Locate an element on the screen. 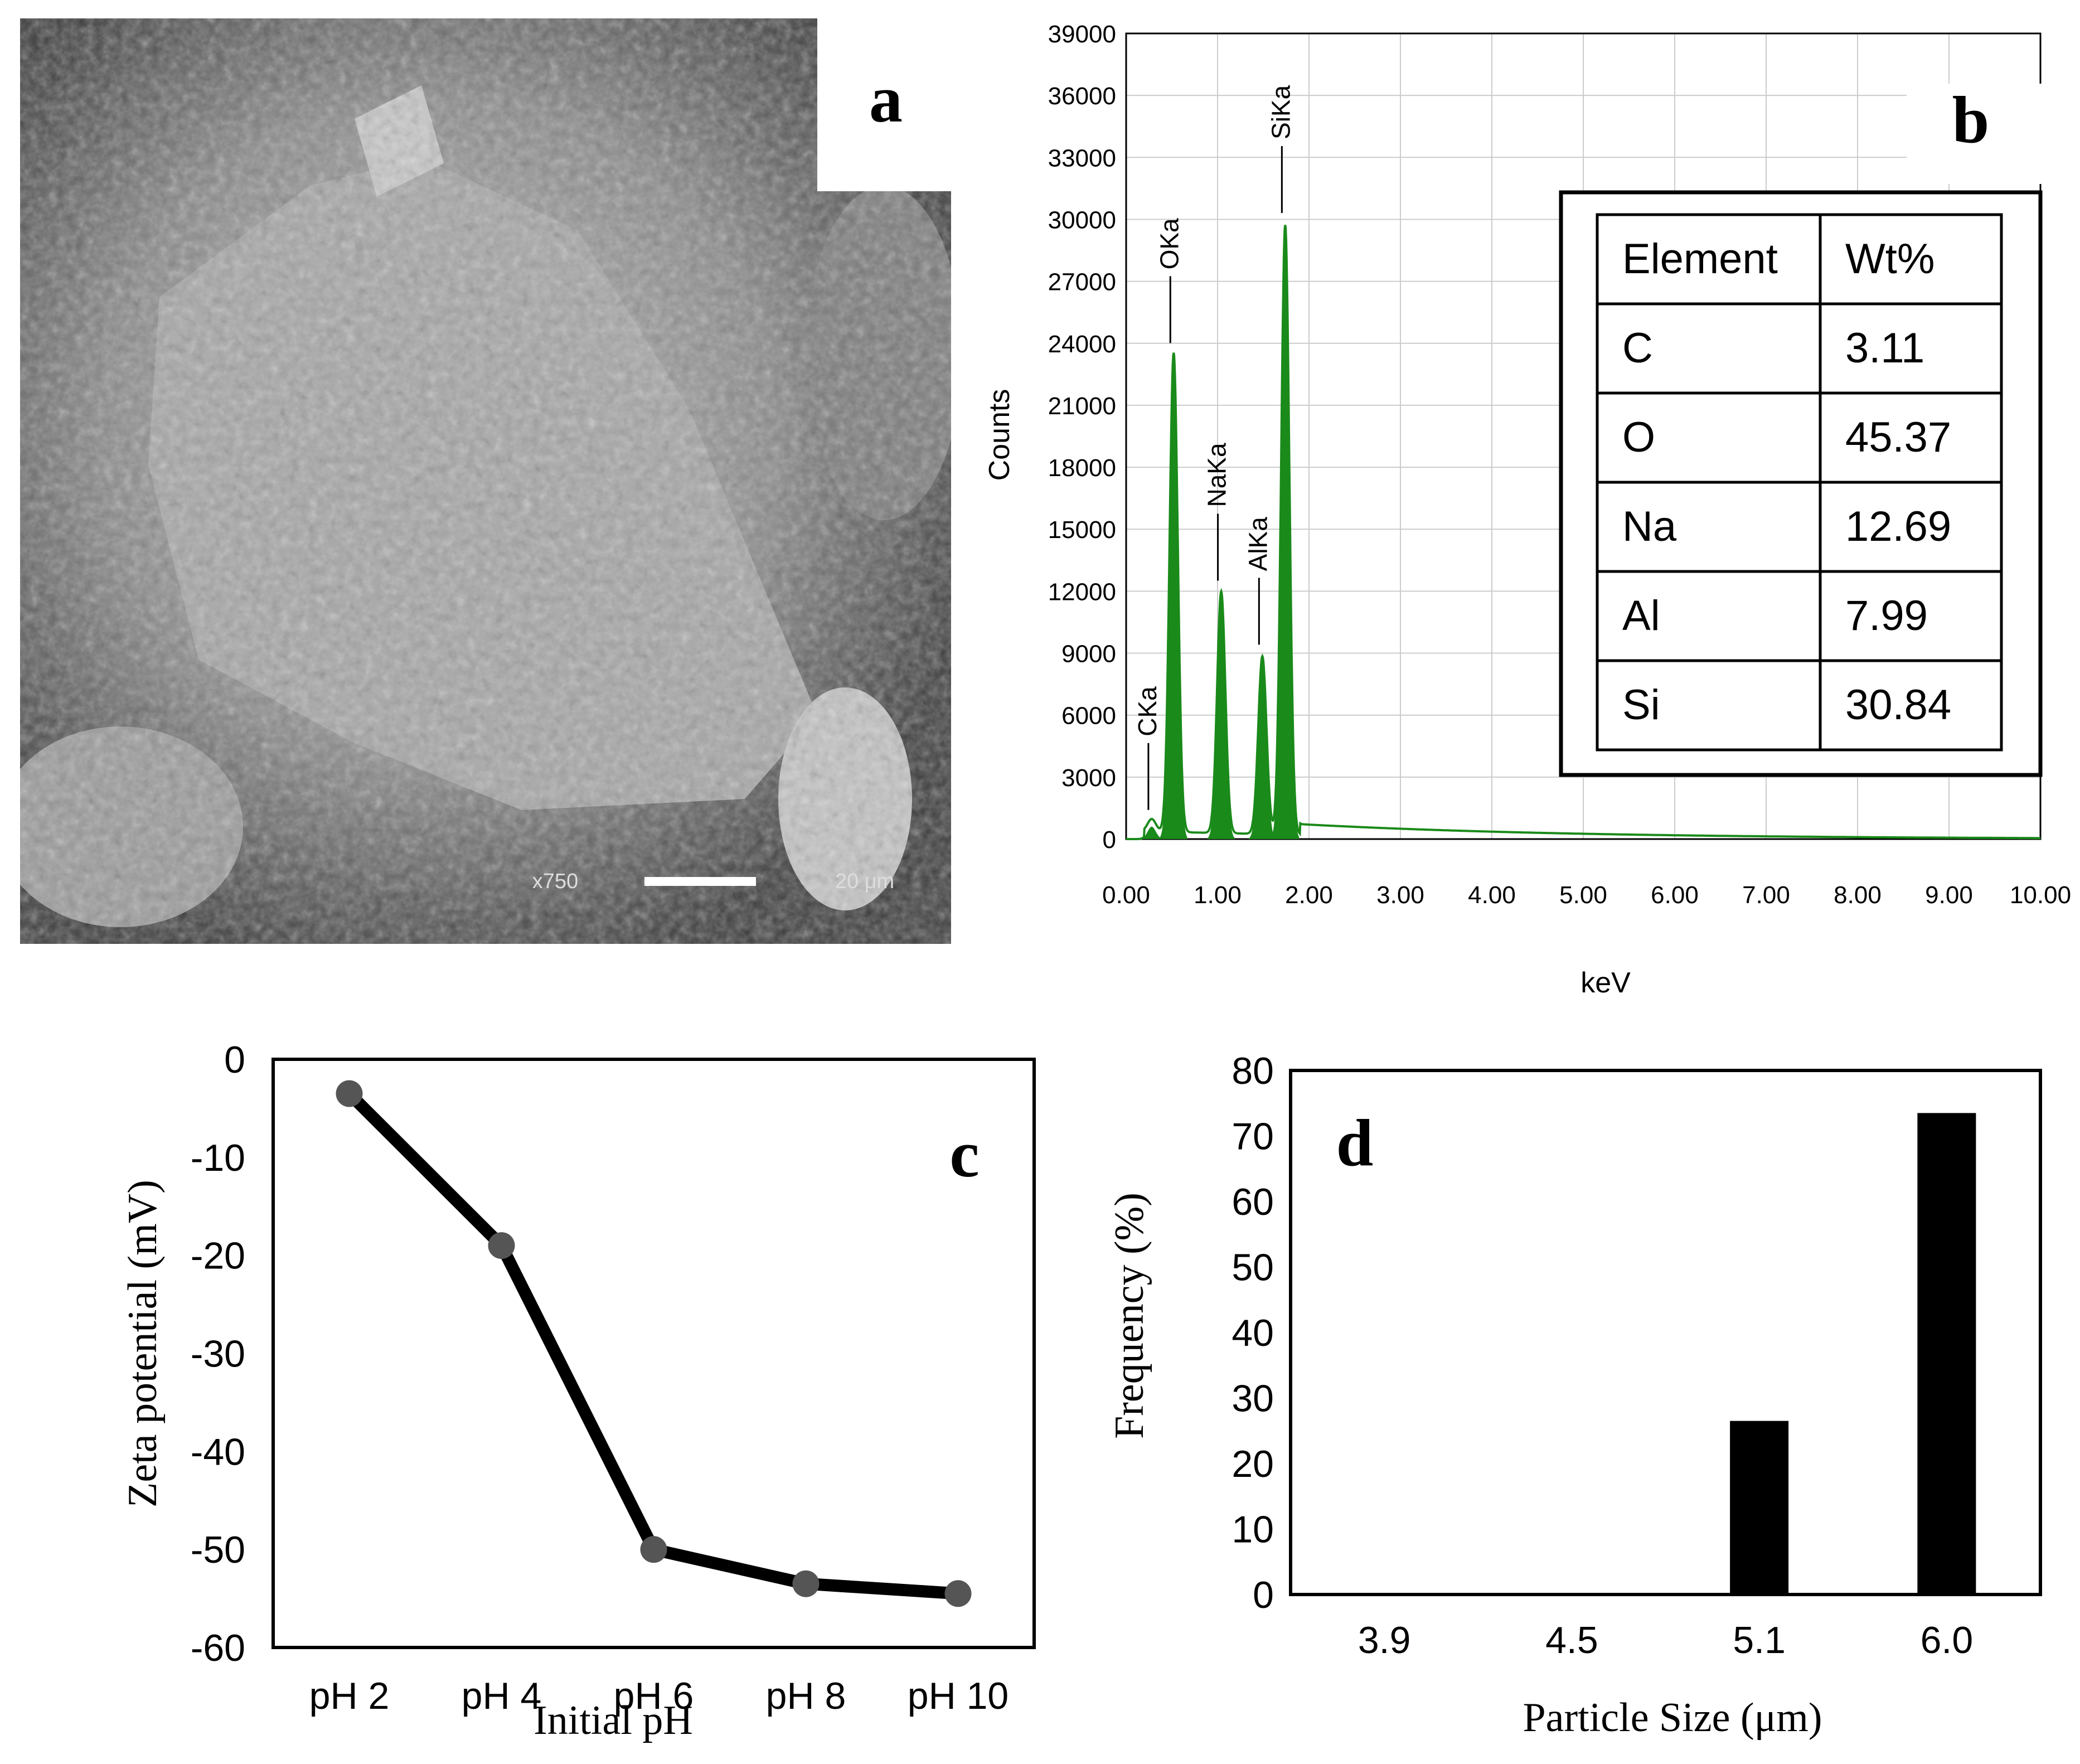 The width and height of the screenshot is (2080, 1764). zeta-y-tick-label: -30 is located at coordinates (218, 1354).